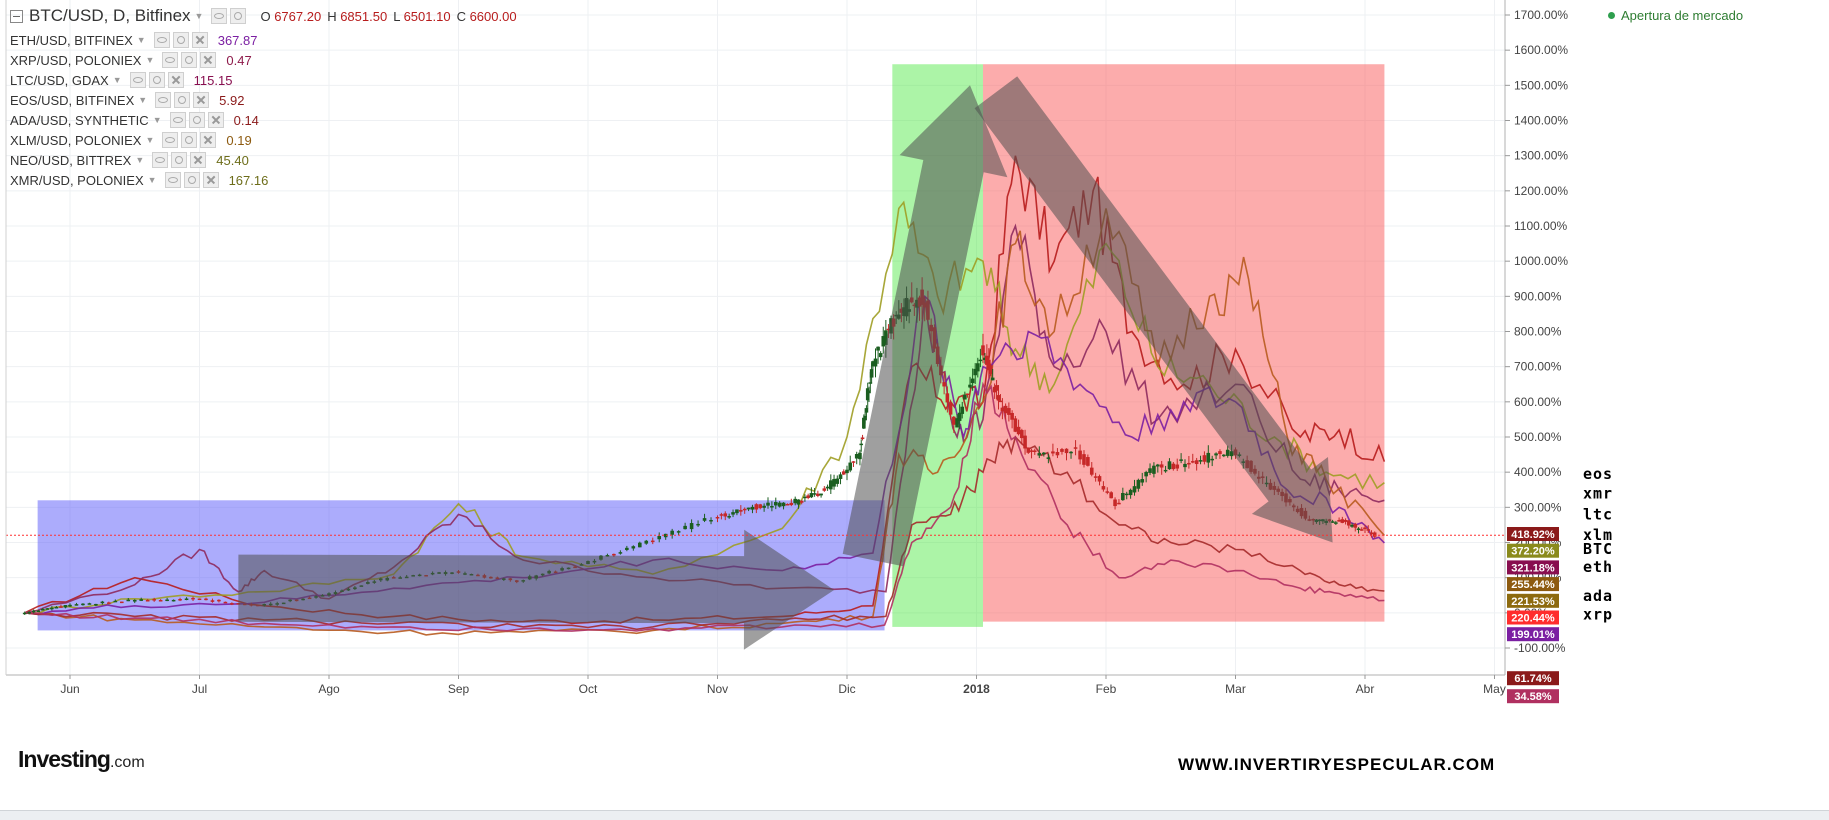  What do you see at coordinates (1533, 567) in the screenshot?
I see `price-badge` at bounding box center [1533, 567].